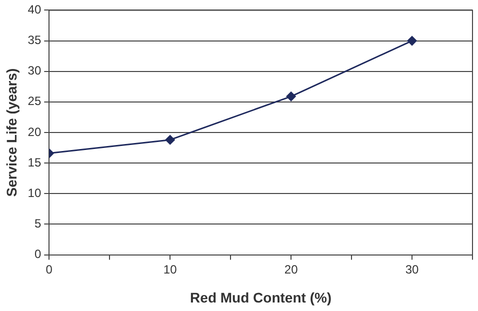 The image size is (478, 311). Describe the element at coordinates (35, 193) in the screenshot. I see `y-tick-label: 10` at that location.